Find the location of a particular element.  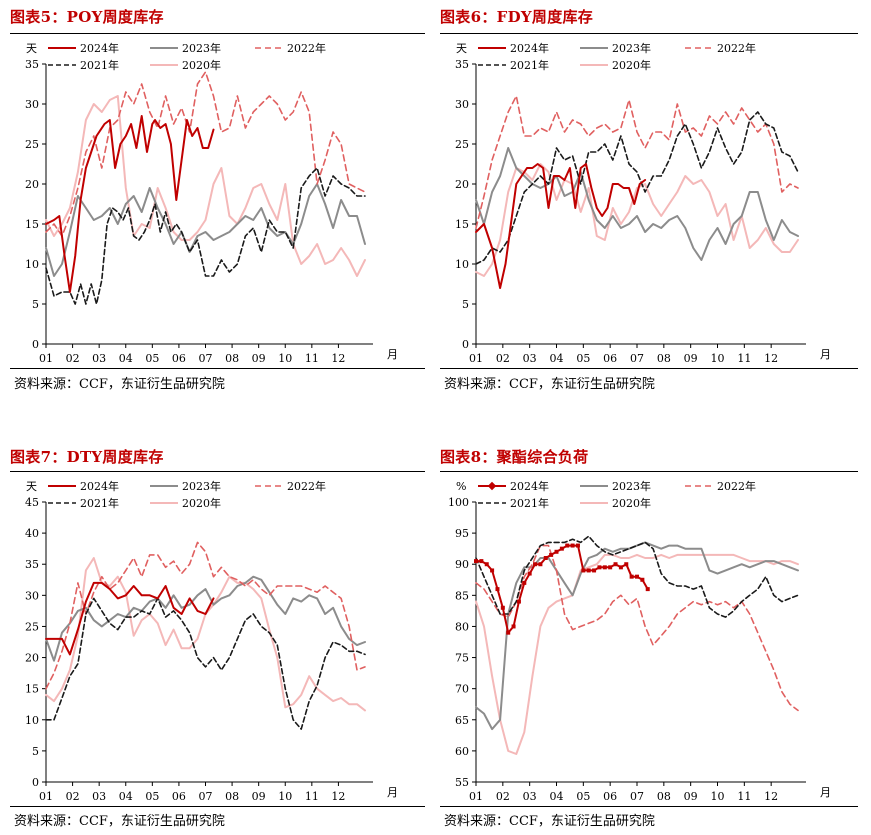

y-tick-label: 100 is located at coordinates (458, 502).